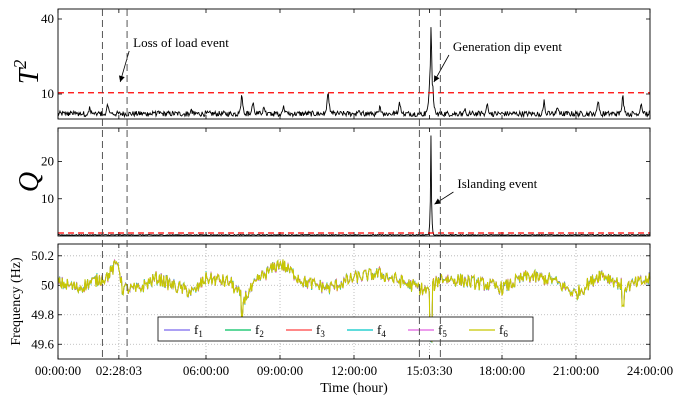 The height and width of the screenshot is (397, 675). I want to click on y-axis-label: T2, so click(27, 72).